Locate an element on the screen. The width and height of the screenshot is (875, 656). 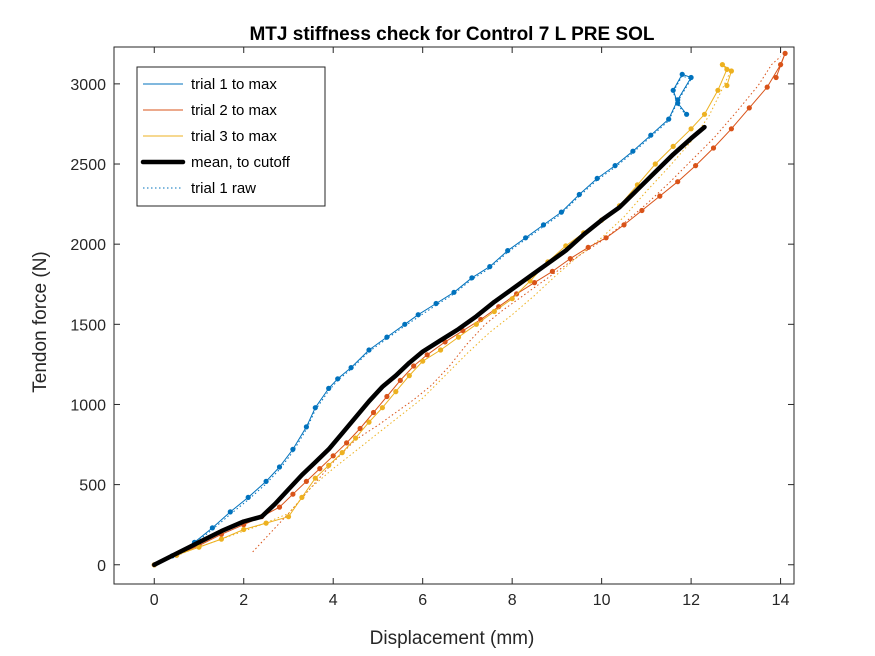
legend-entry: trial 2 to max is located at coordinates (234, 110).